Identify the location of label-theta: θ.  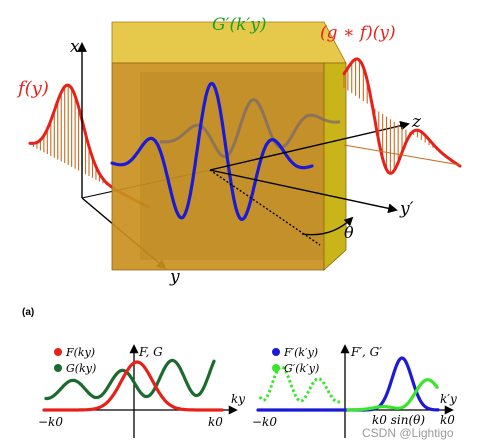
(349, 232).